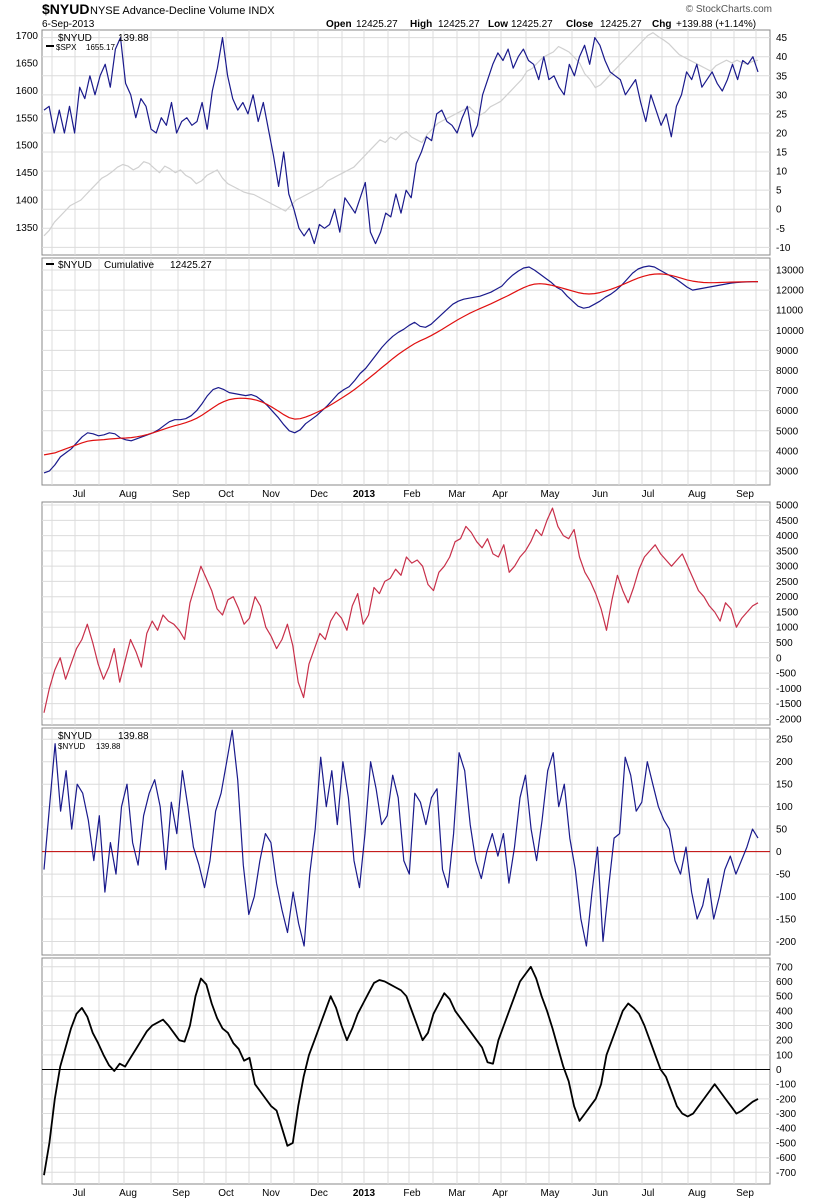  Describe the element at coordinates (782, 153) in the screenshot. I see `right-axis-tick: 15` at that location.